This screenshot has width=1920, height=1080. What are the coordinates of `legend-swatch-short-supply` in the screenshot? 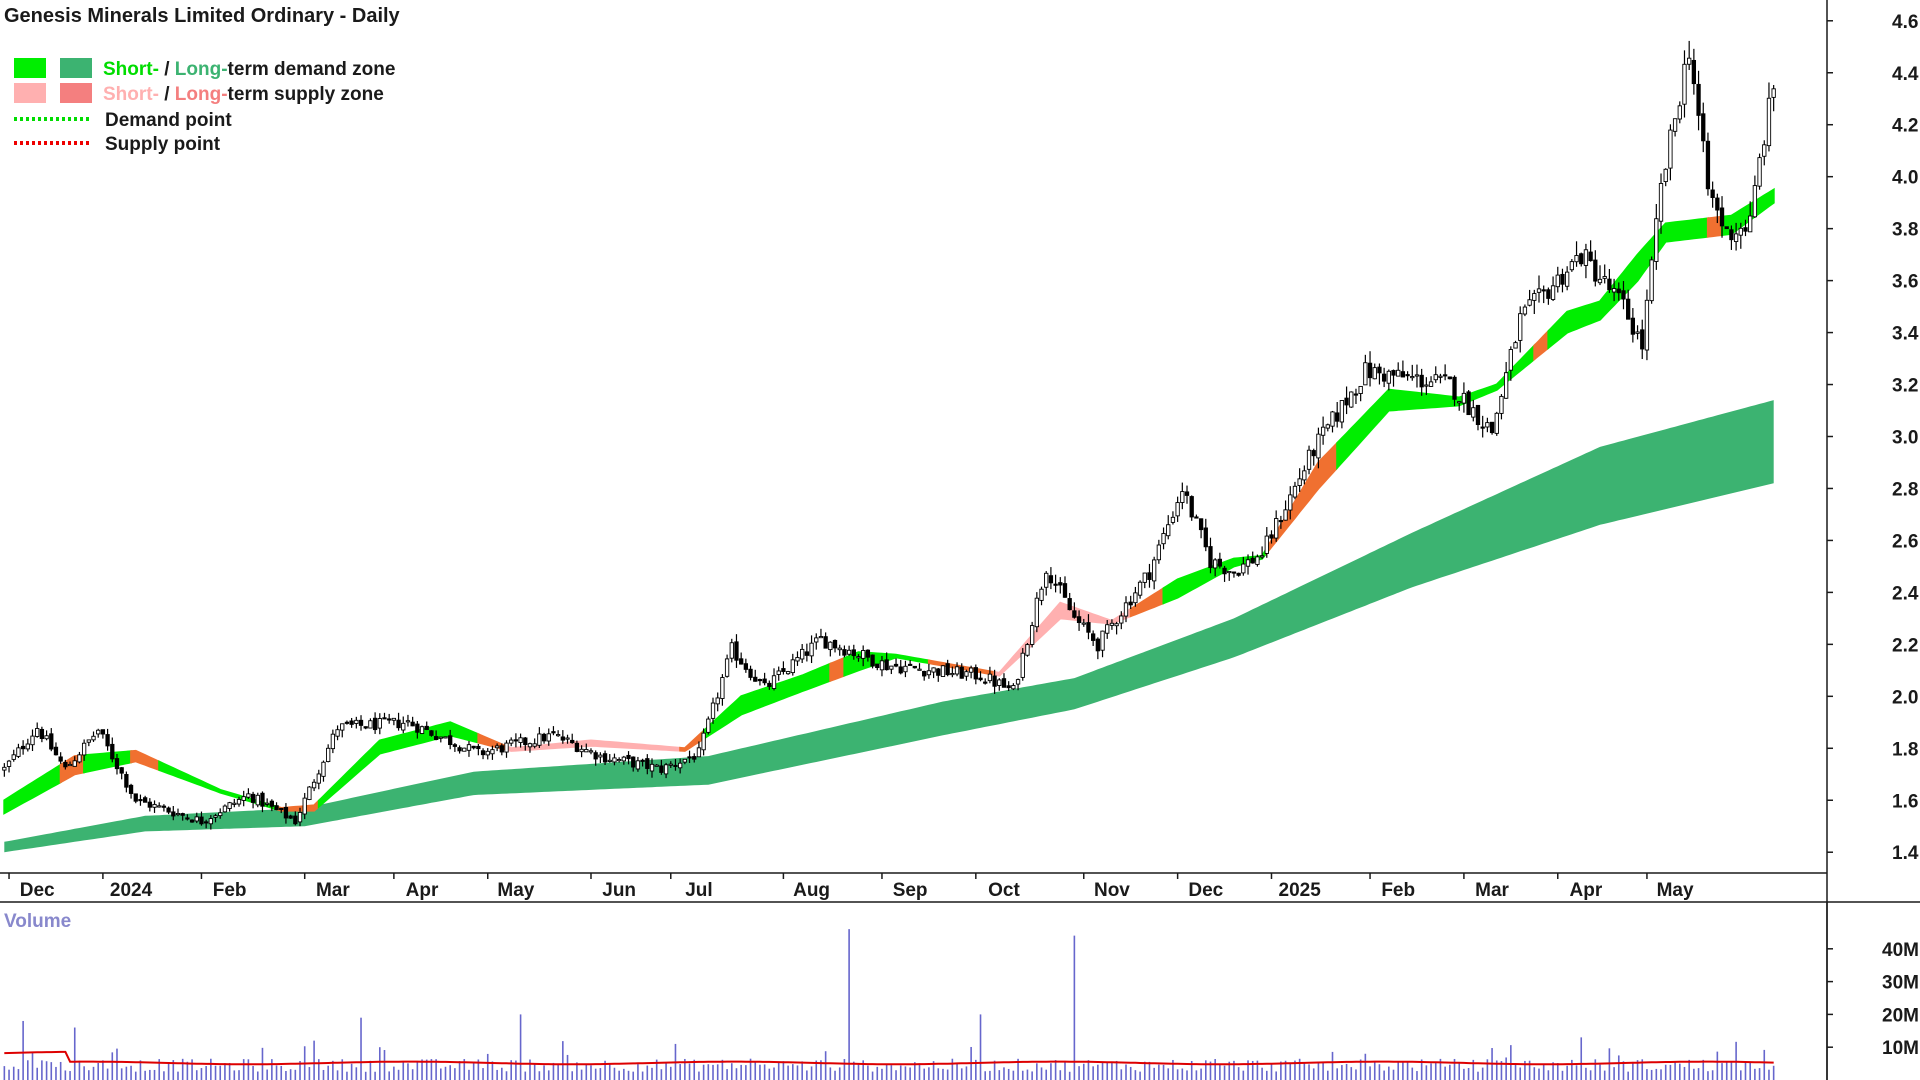 It's located at (30, 93).